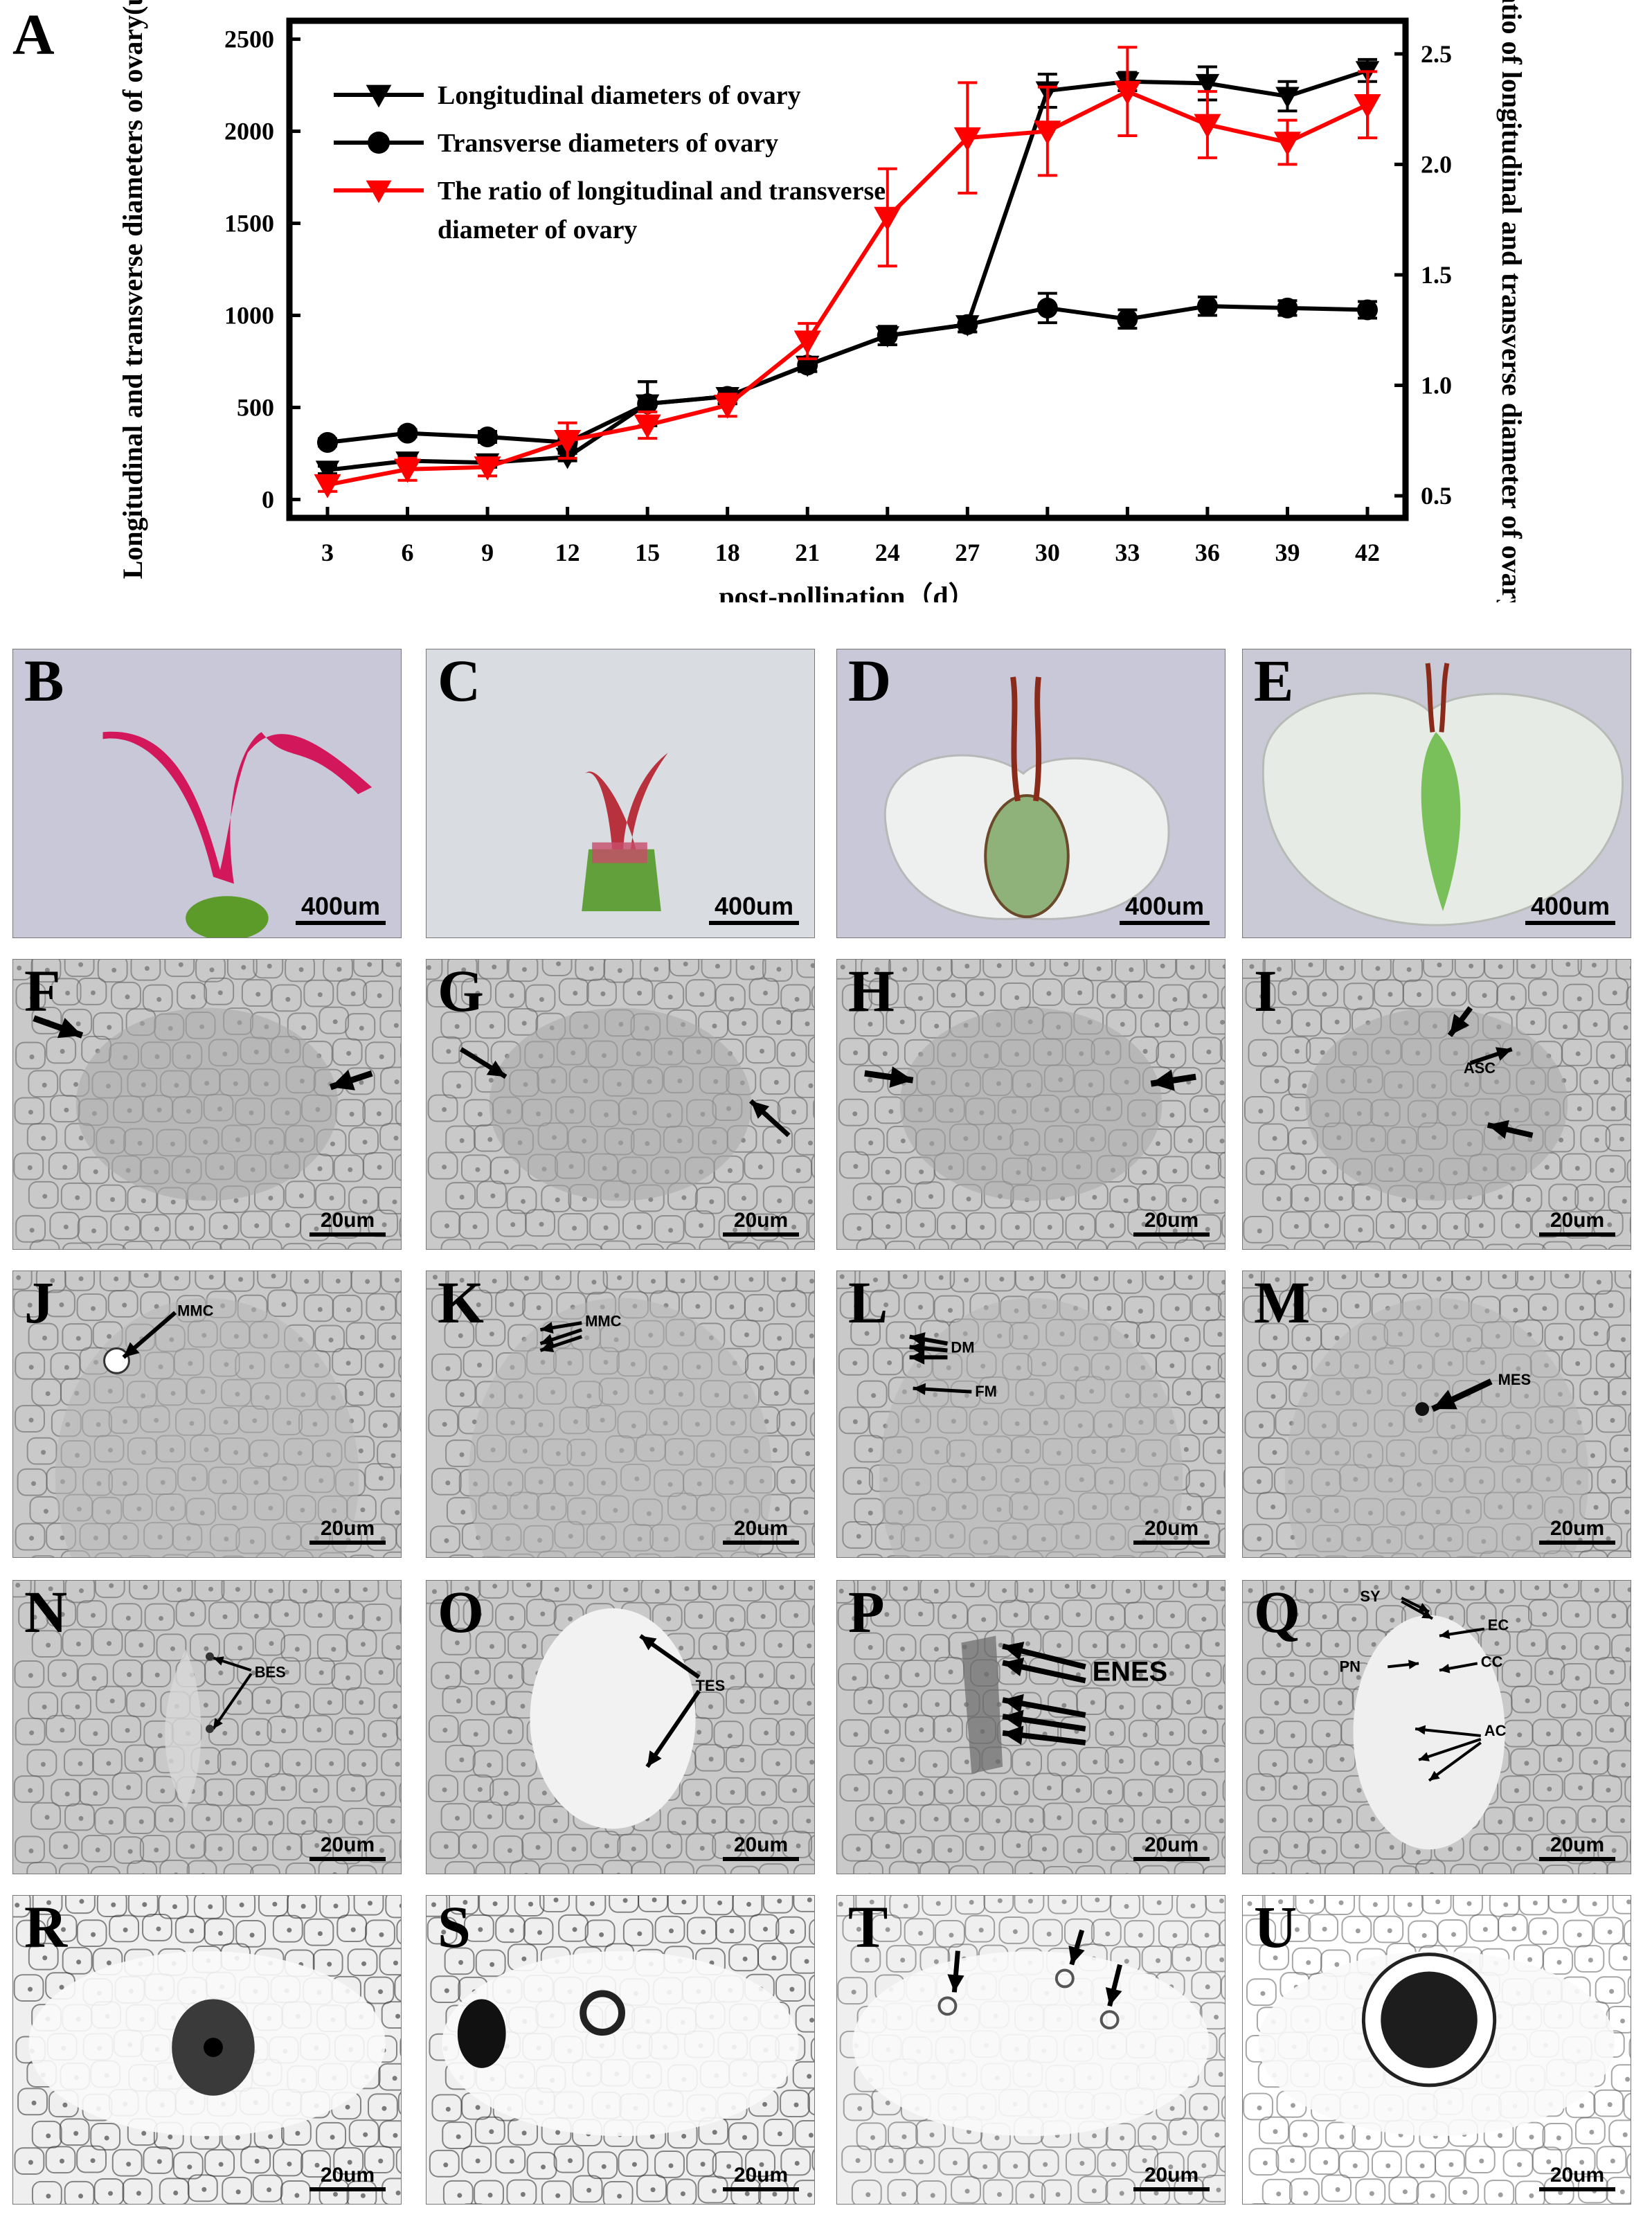 This screenshot has width=1652, height=2217. I want to click on panel-letter: H, so click(872, 991).